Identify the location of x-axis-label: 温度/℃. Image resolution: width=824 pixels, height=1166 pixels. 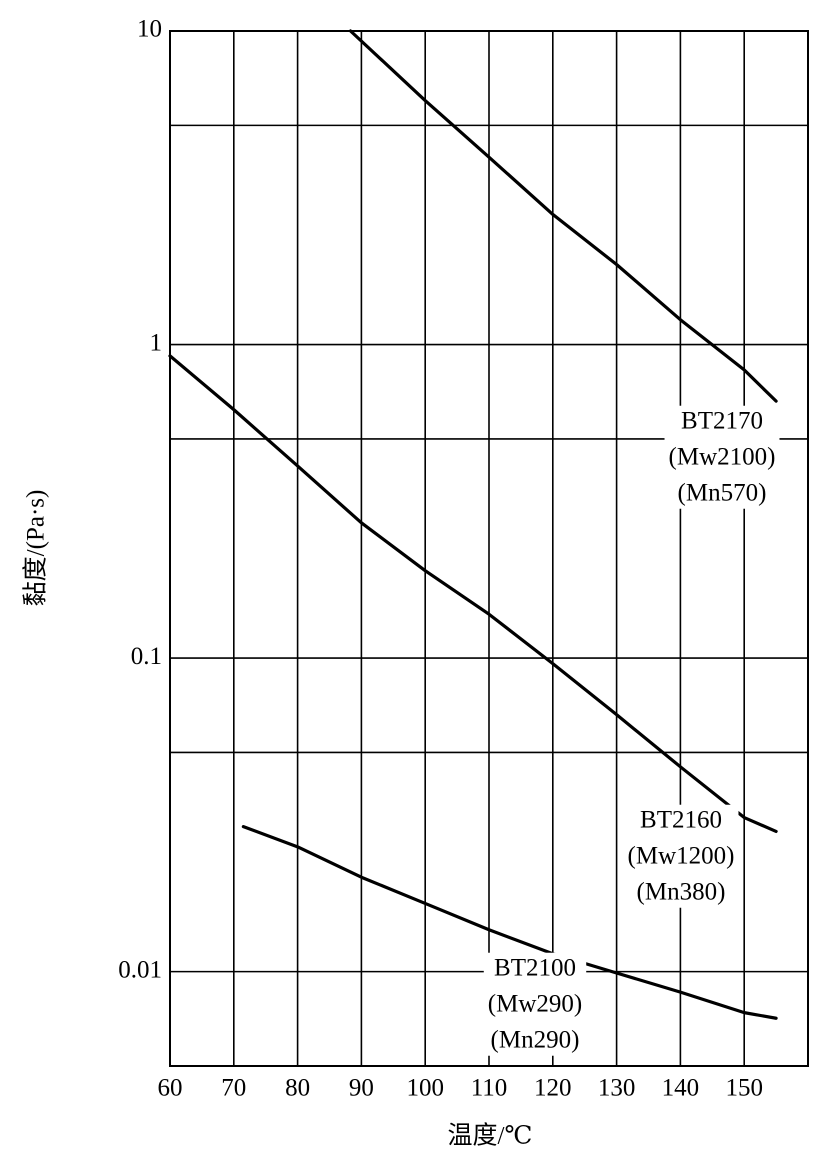
(490, 1136).